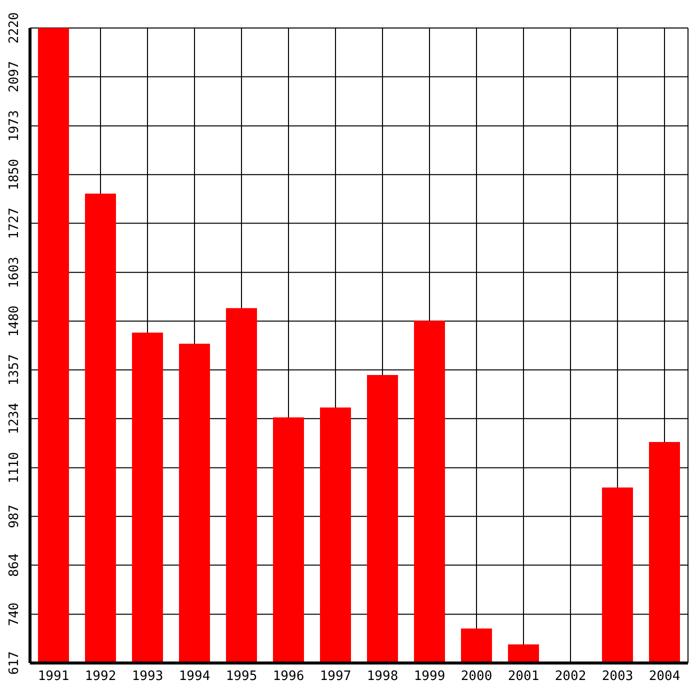 This screenshot has height=700, width=700. What do you see at coordinates (14, 516) in the screenshot?
I see `y-tick-label: 987` at bounding box center [14, 516].